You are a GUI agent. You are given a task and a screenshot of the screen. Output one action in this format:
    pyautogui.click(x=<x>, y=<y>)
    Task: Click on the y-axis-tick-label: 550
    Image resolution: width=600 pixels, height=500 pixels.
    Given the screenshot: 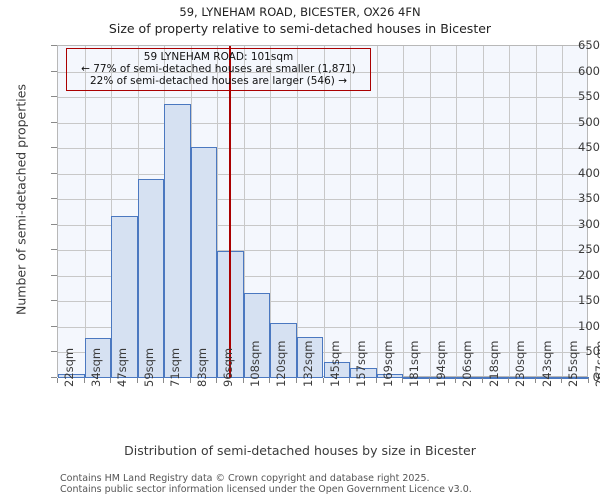 What is the action you would take?
    pyautogui.click(x=589, y=96)
    